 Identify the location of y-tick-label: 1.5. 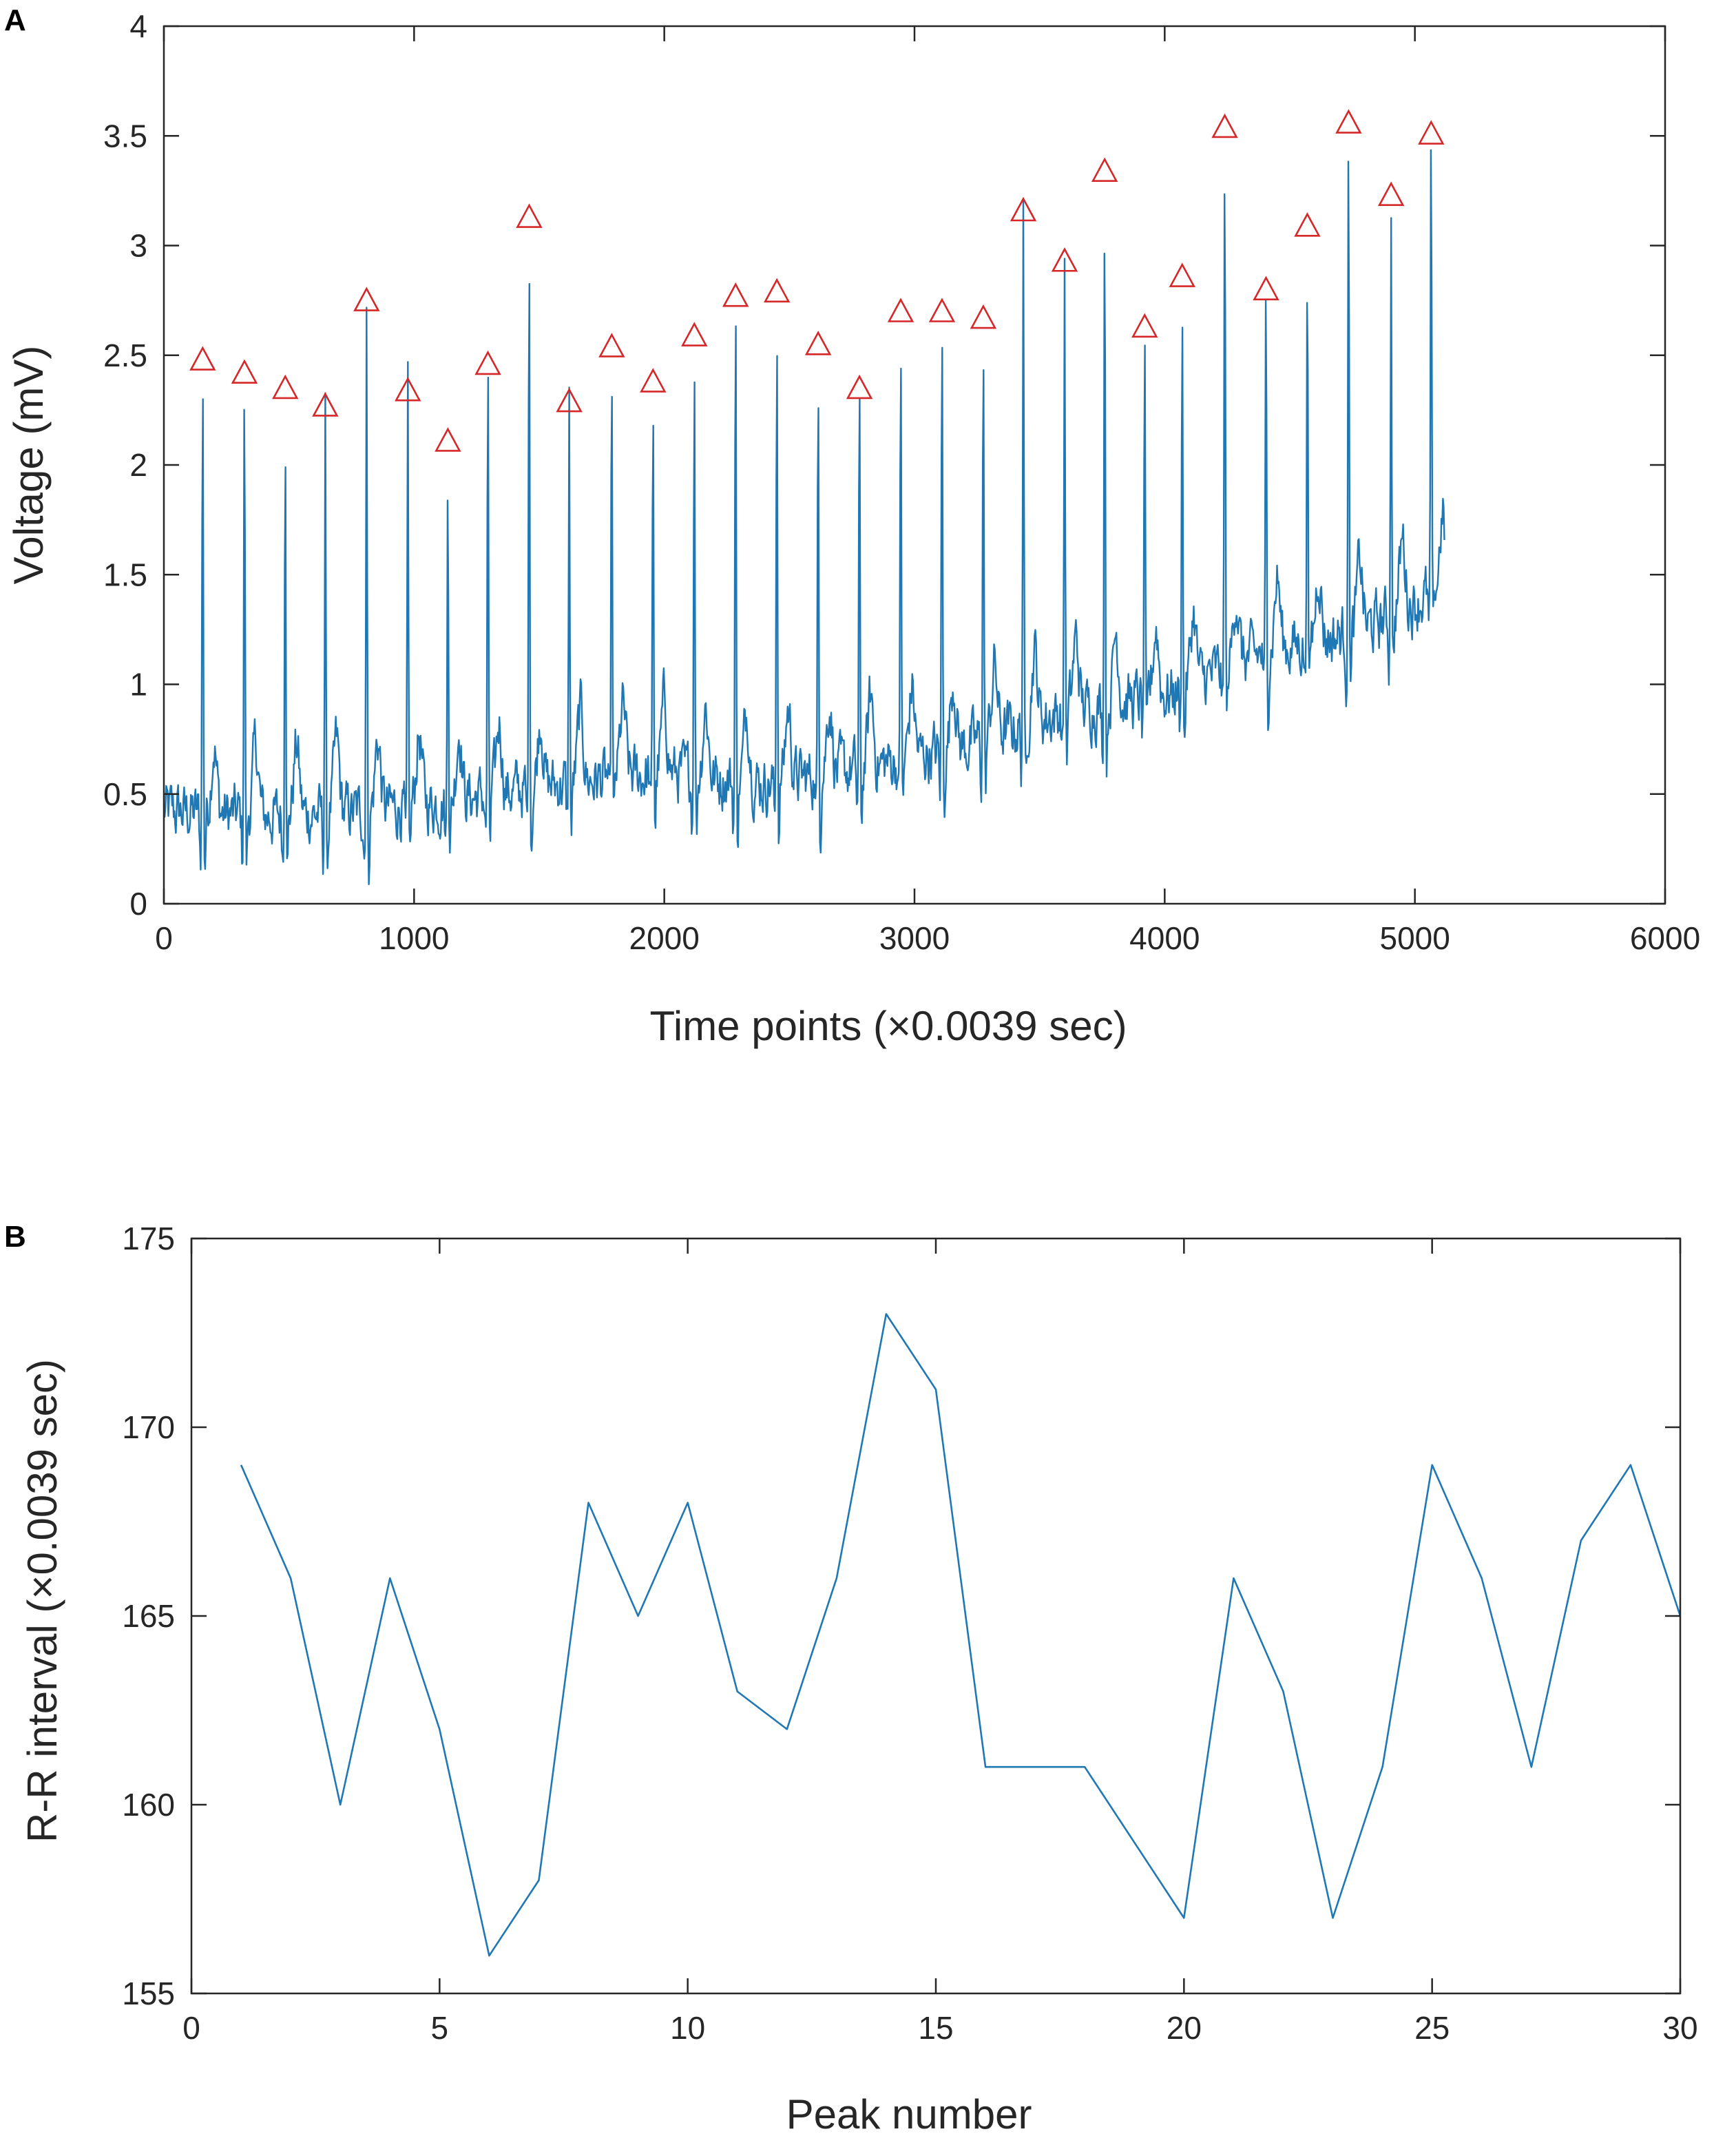
(125, 574).